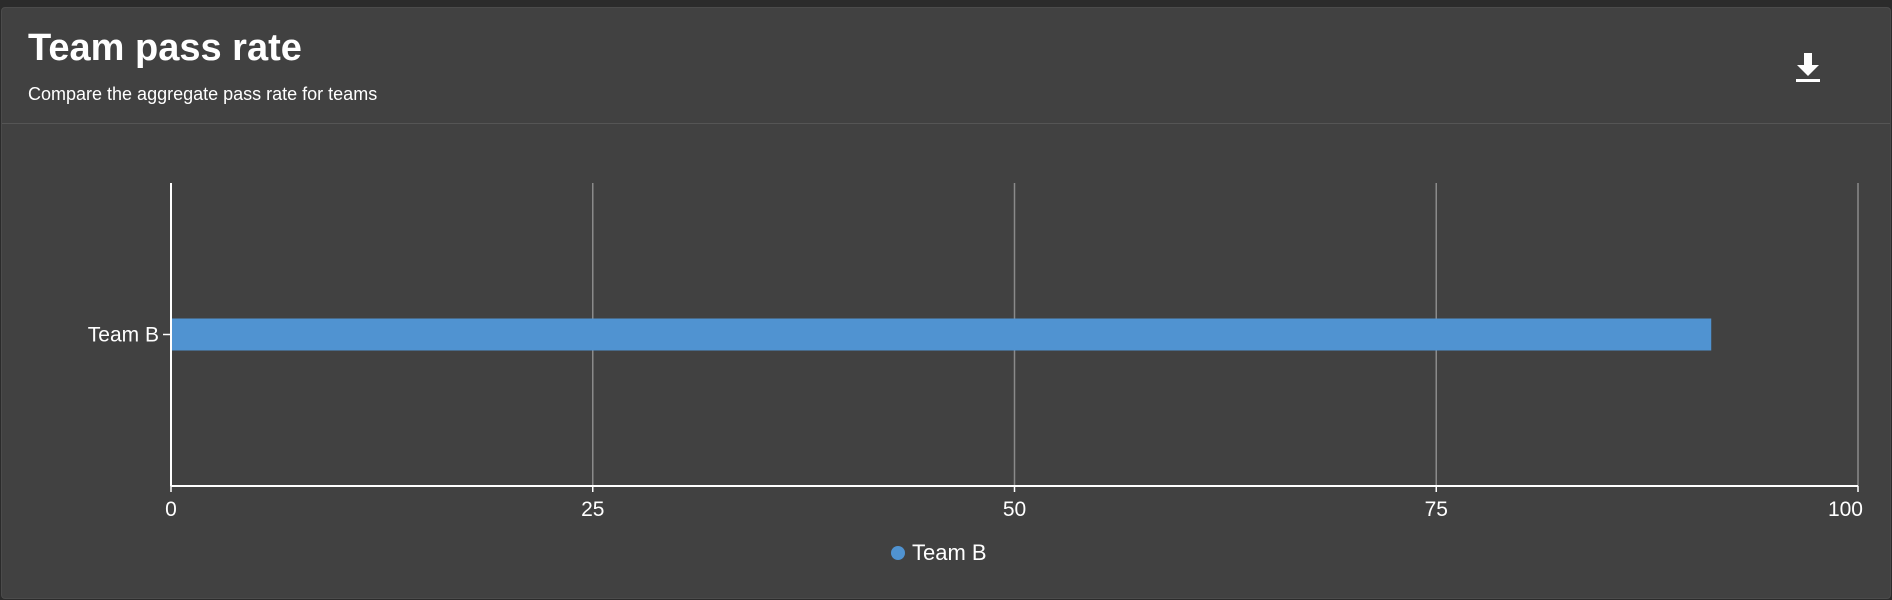  What do you see at coordinates (898, 553) in the screenshot?
I see `legend-swatch` at bounding box center [898, 553].